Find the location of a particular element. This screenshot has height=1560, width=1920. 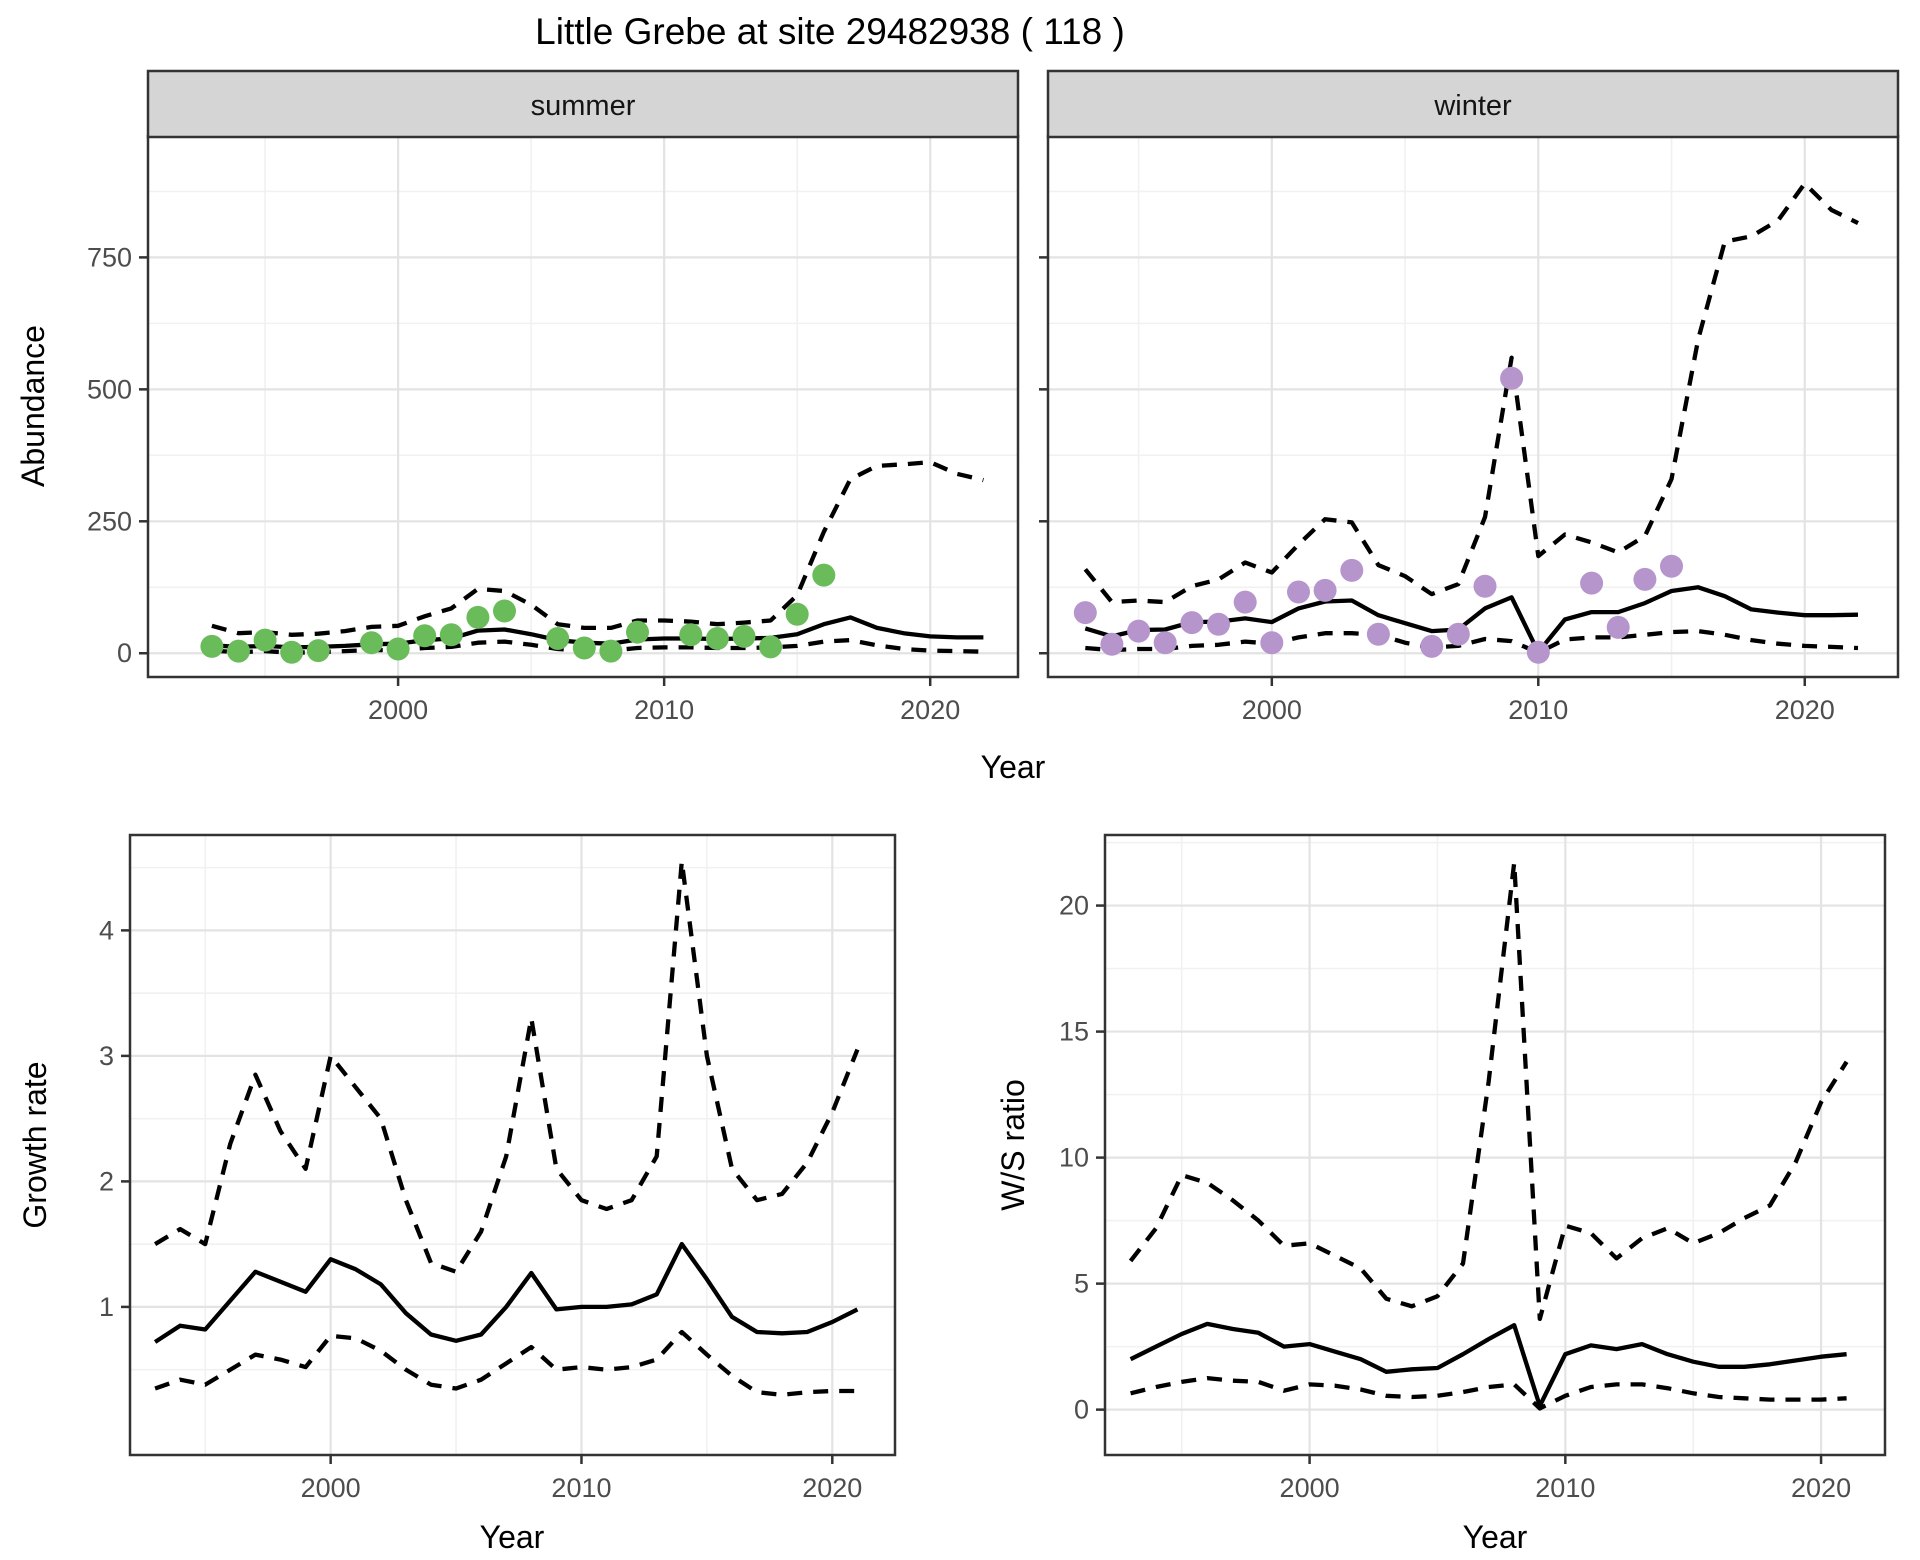

facet-strip-winter: winter is located at coordinates (1473, 104).